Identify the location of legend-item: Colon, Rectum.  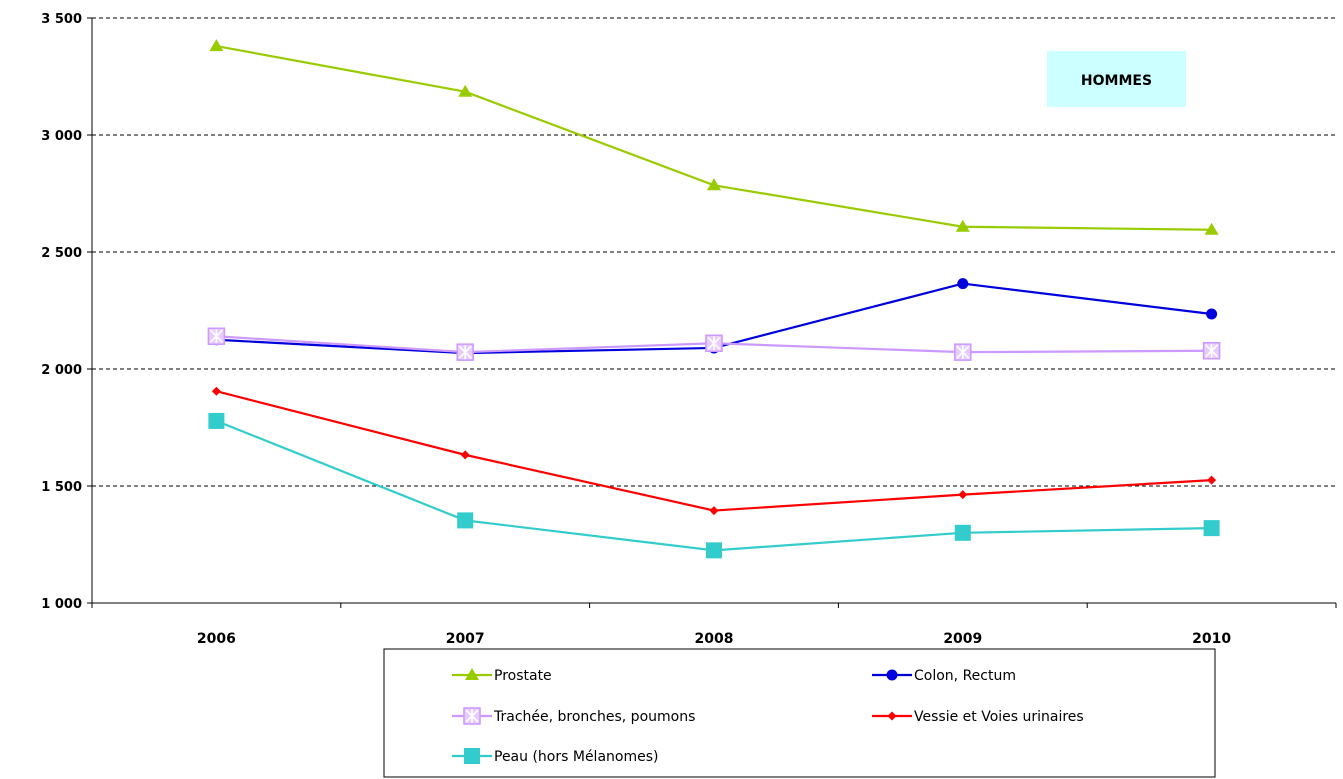
(944, 676).